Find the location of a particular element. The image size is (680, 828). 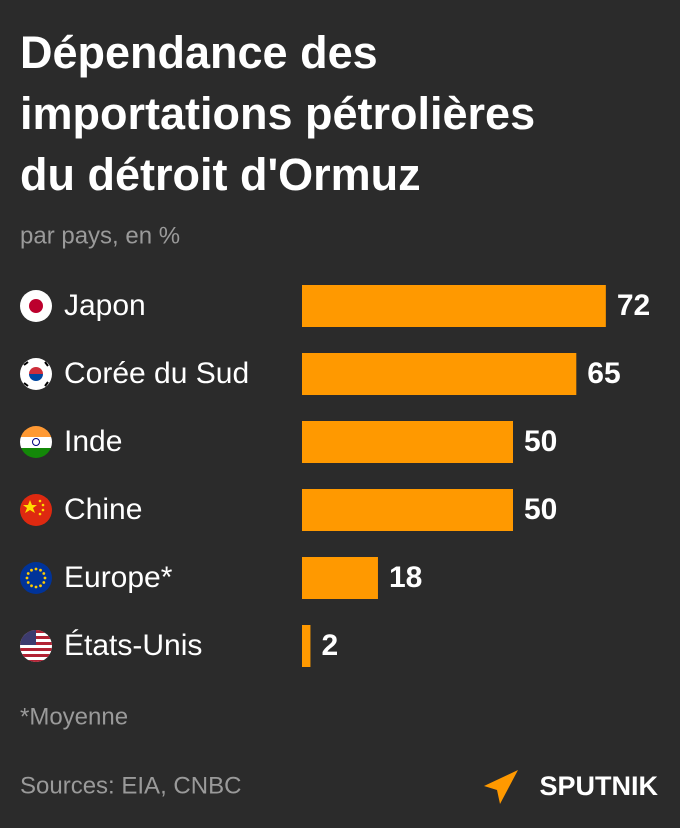

category-label: Europe* is located at coordinates (118, 577).